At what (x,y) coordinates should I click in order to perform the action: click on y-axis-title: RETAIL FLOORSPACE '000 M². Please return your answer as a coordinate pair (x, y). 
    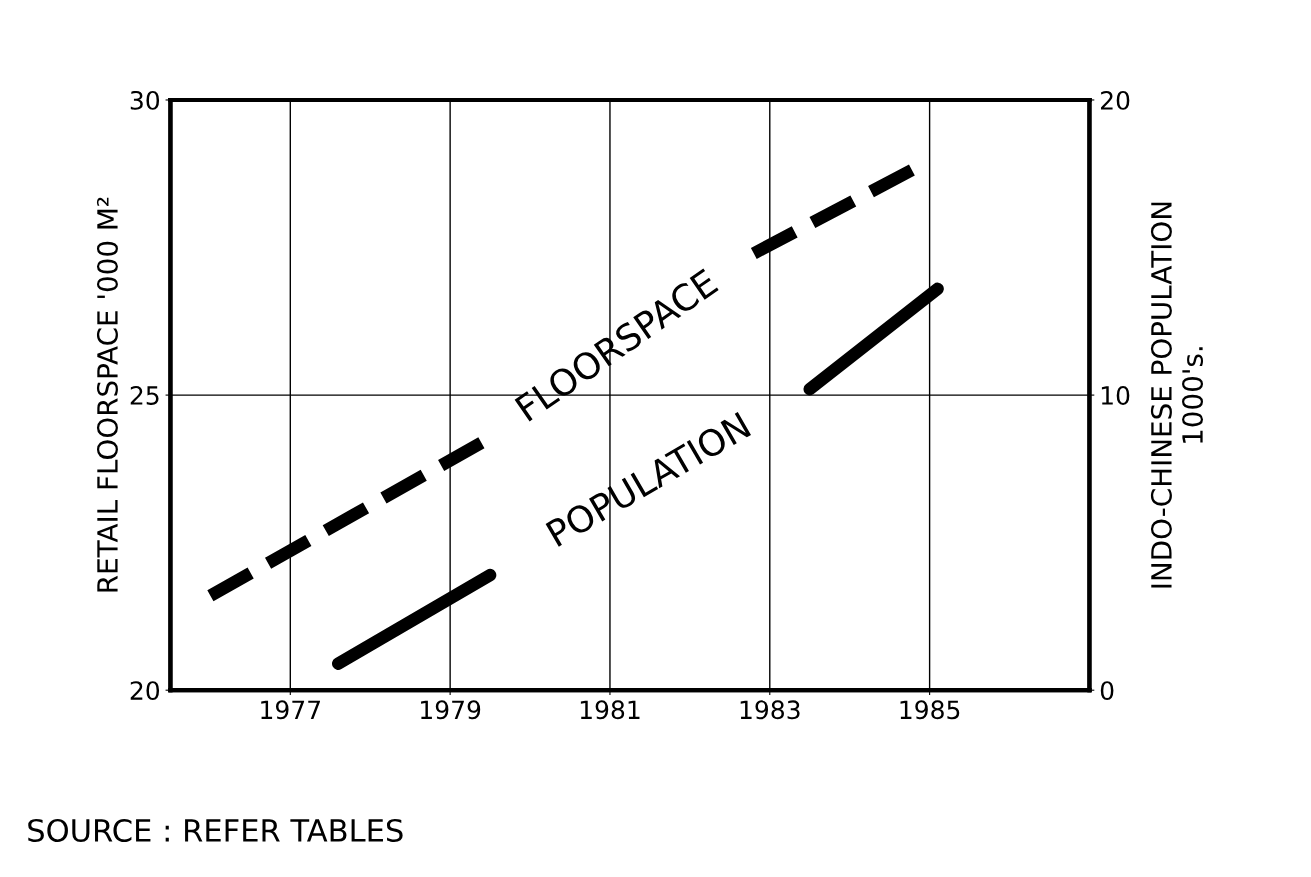
    Looking at the image, I should click on (107, 394).